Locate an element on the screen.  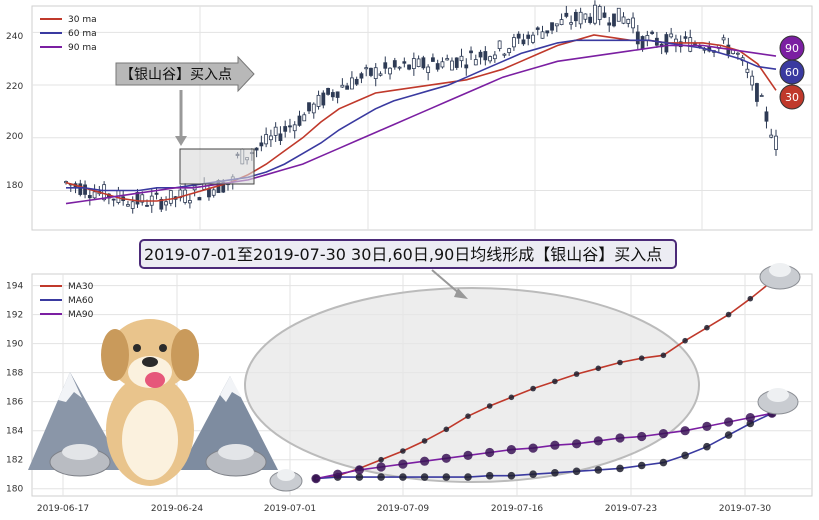
legend-label: 30 ma is located at coordinates (82, 20).